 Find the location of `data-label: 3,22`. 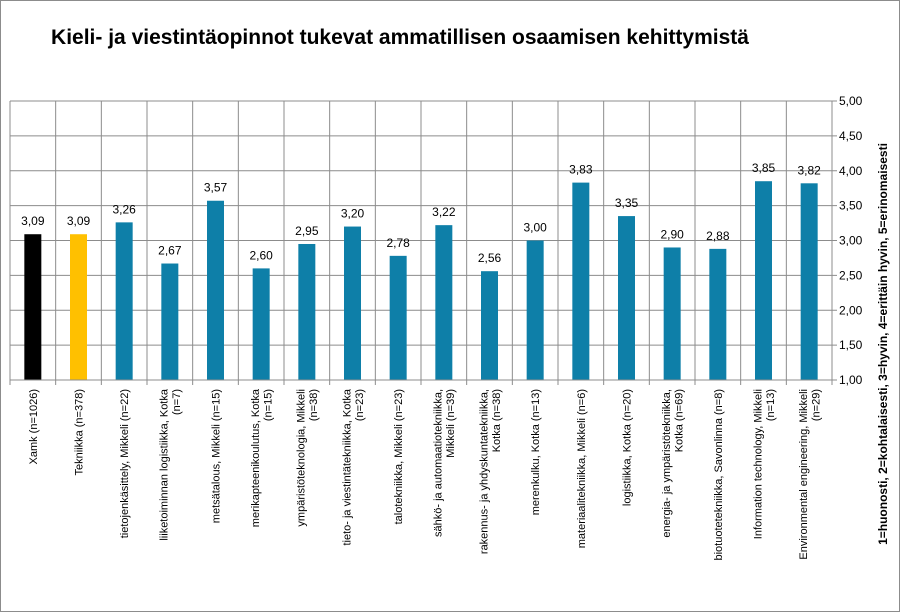

data-label: 3,22 is located at coordinates (444, 212).